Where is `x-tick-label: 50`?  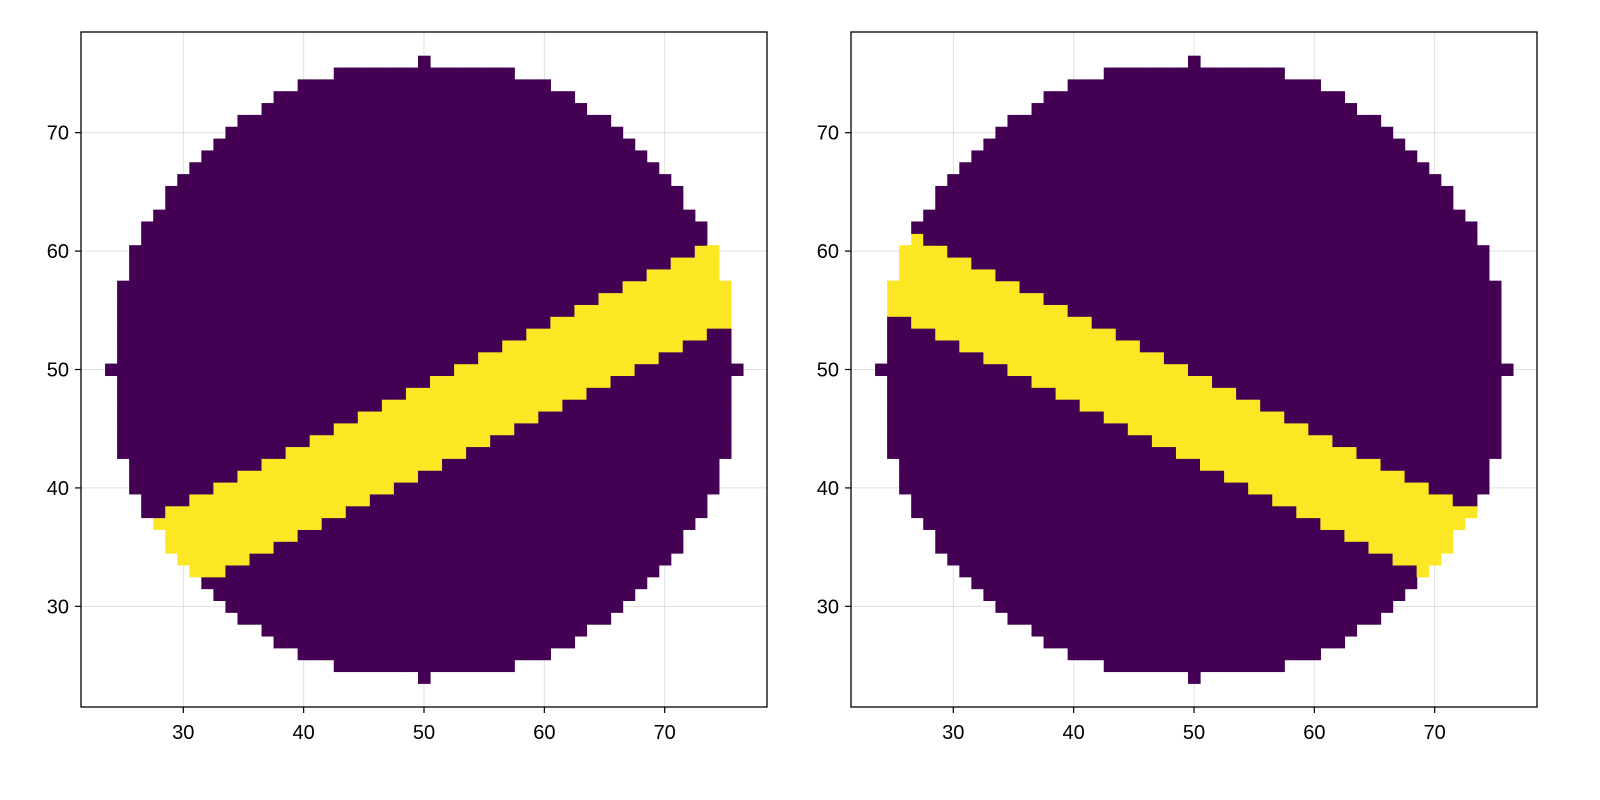 x-tick-label: 50 is located at coordinates (424, 733).